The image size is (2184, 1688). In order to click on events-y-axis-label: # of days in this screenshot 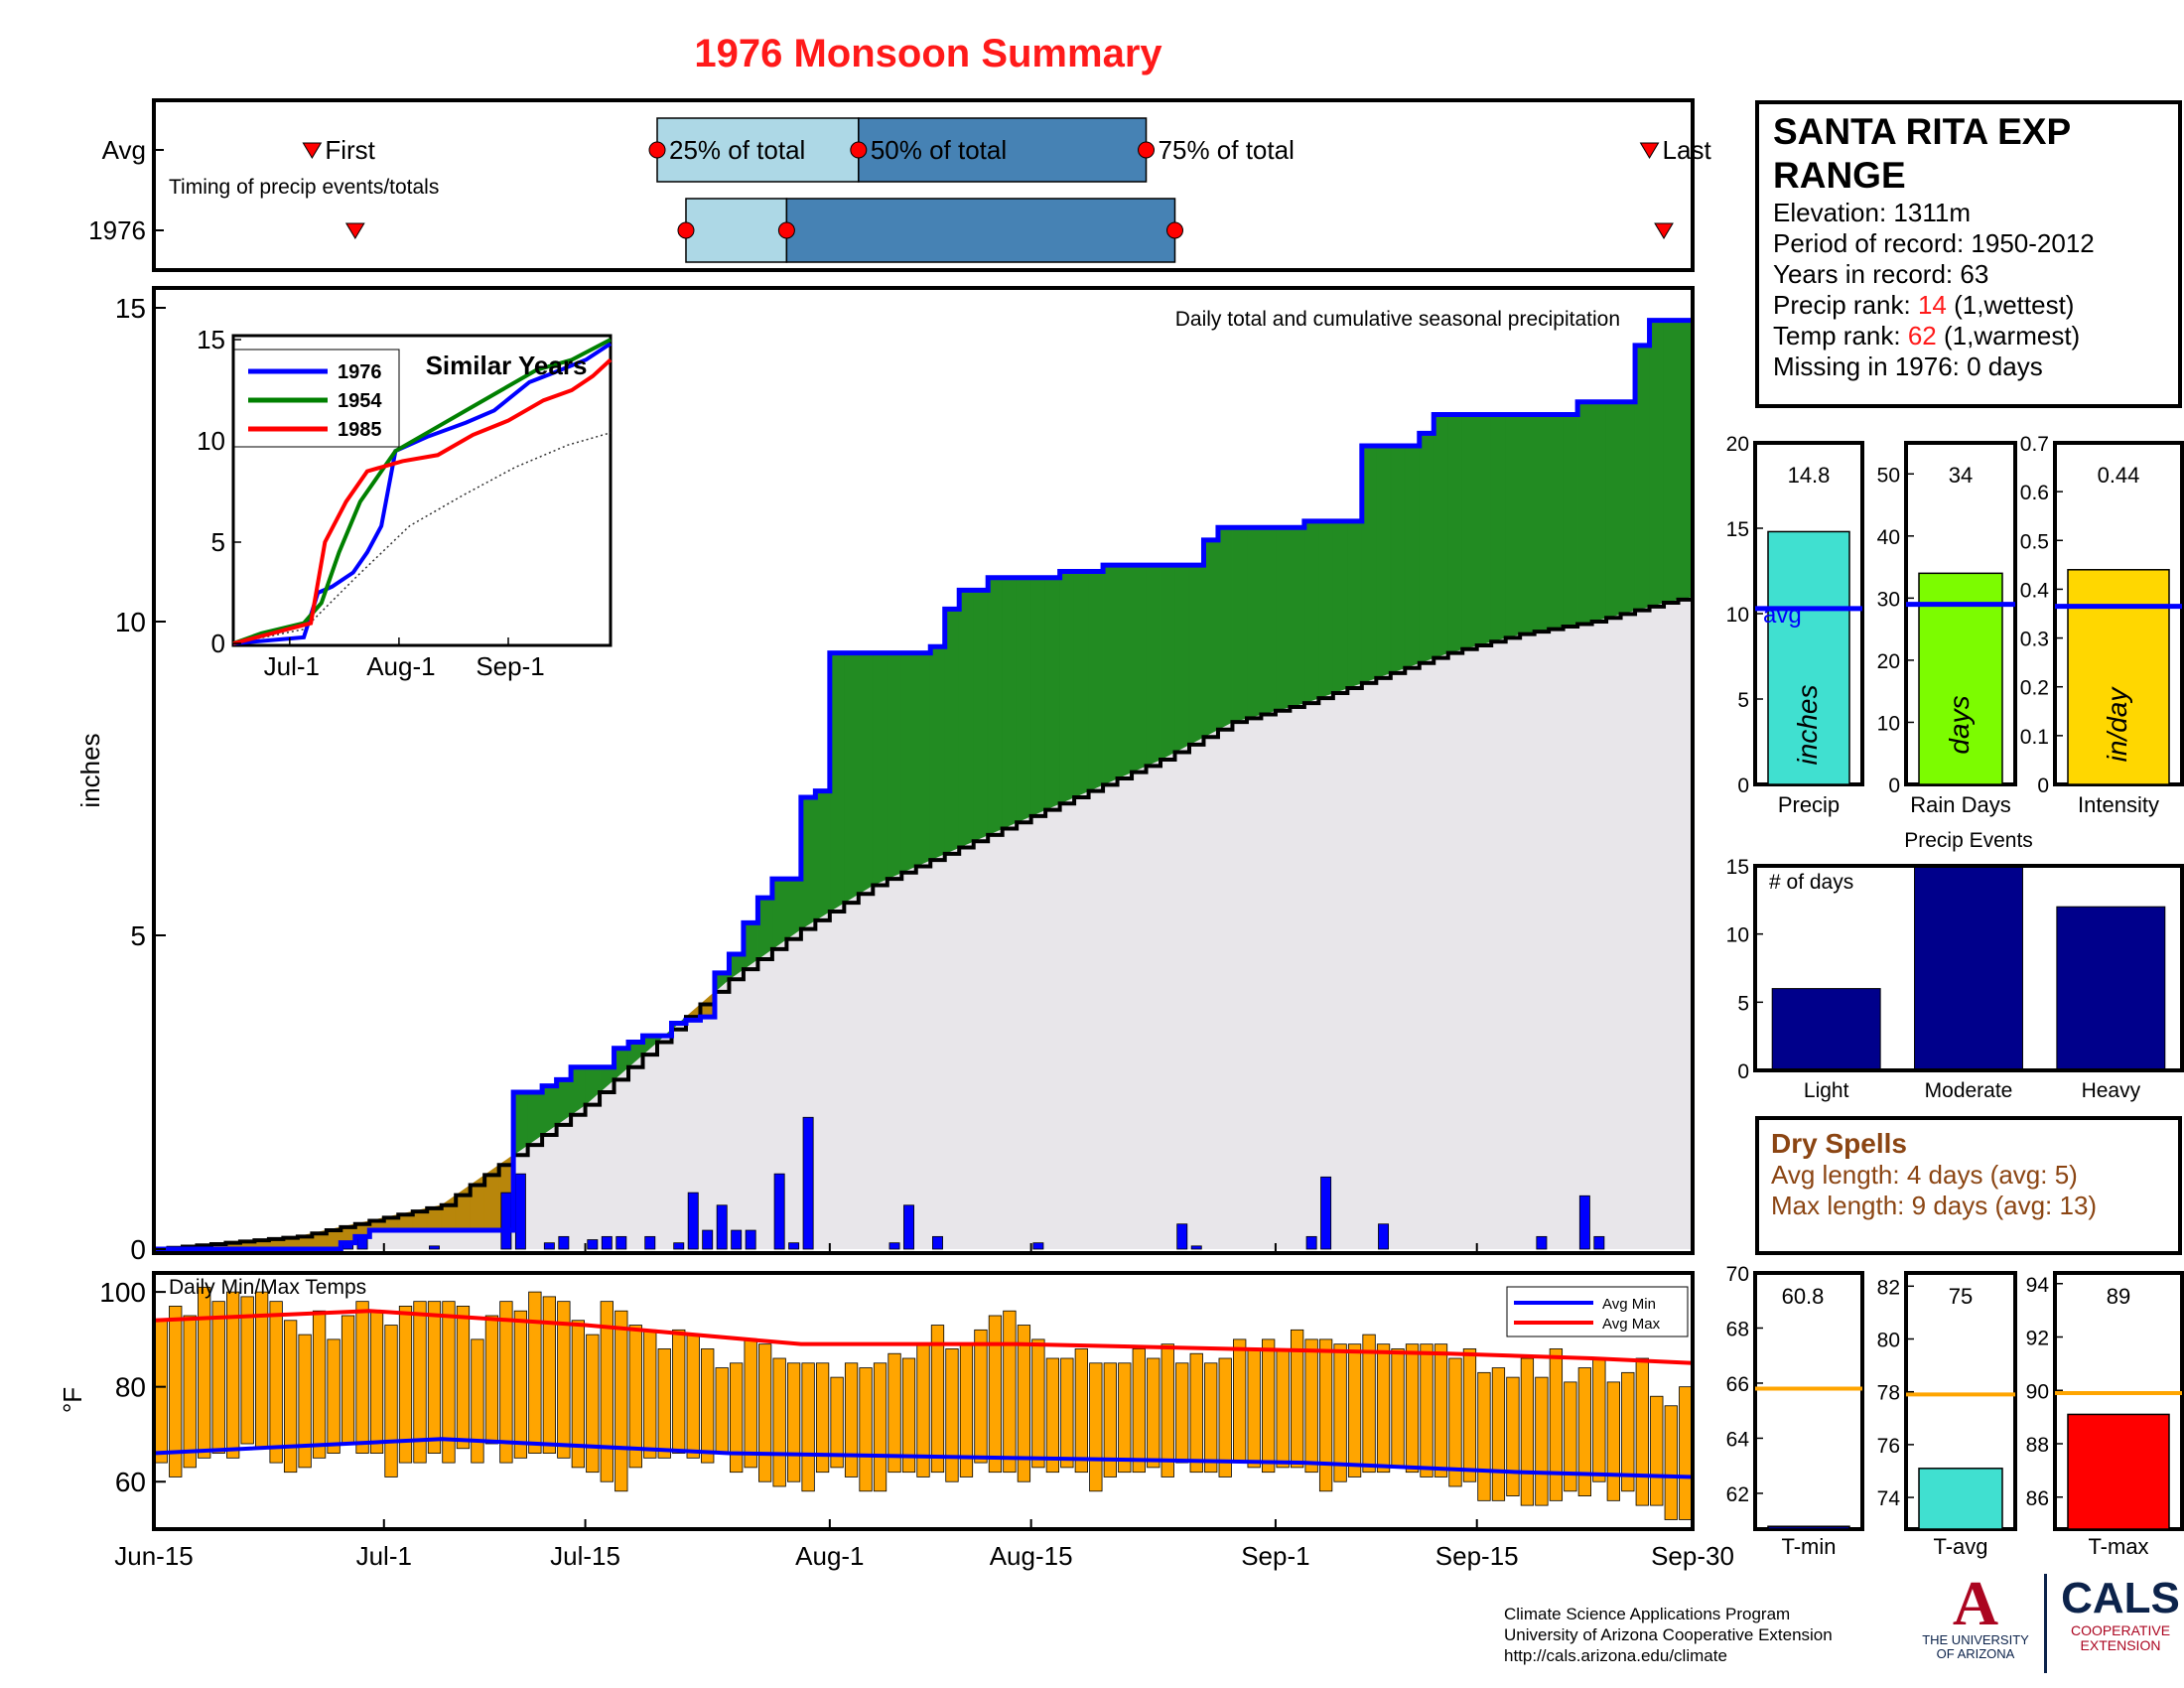, I will do `click(1811, 882)`.